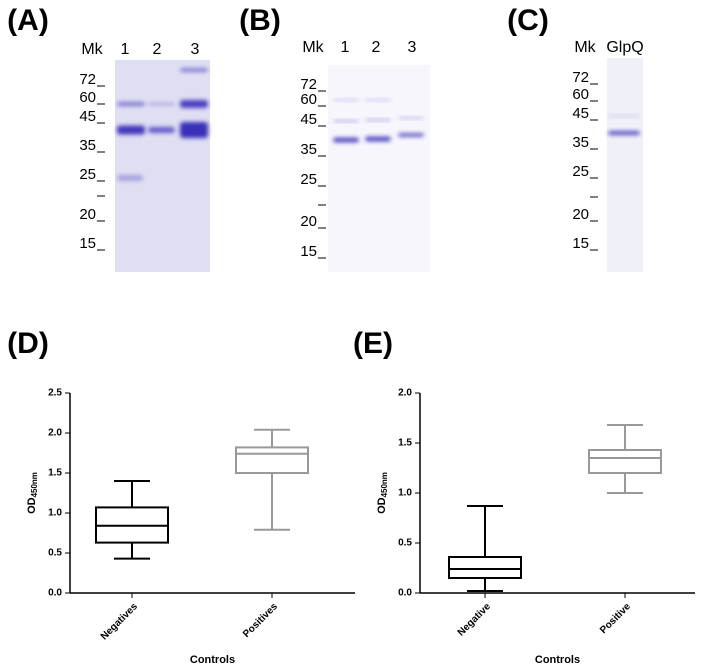 This screenshot has width=706, height=669. I want to click on lane-label: GlpQ, so click(624, 47).